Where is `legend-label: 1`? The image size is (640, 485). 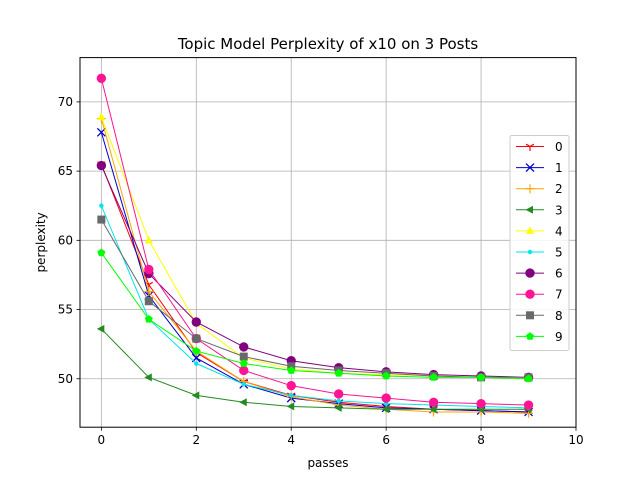
legend-label: 1 is located at coordinates (559, 168).